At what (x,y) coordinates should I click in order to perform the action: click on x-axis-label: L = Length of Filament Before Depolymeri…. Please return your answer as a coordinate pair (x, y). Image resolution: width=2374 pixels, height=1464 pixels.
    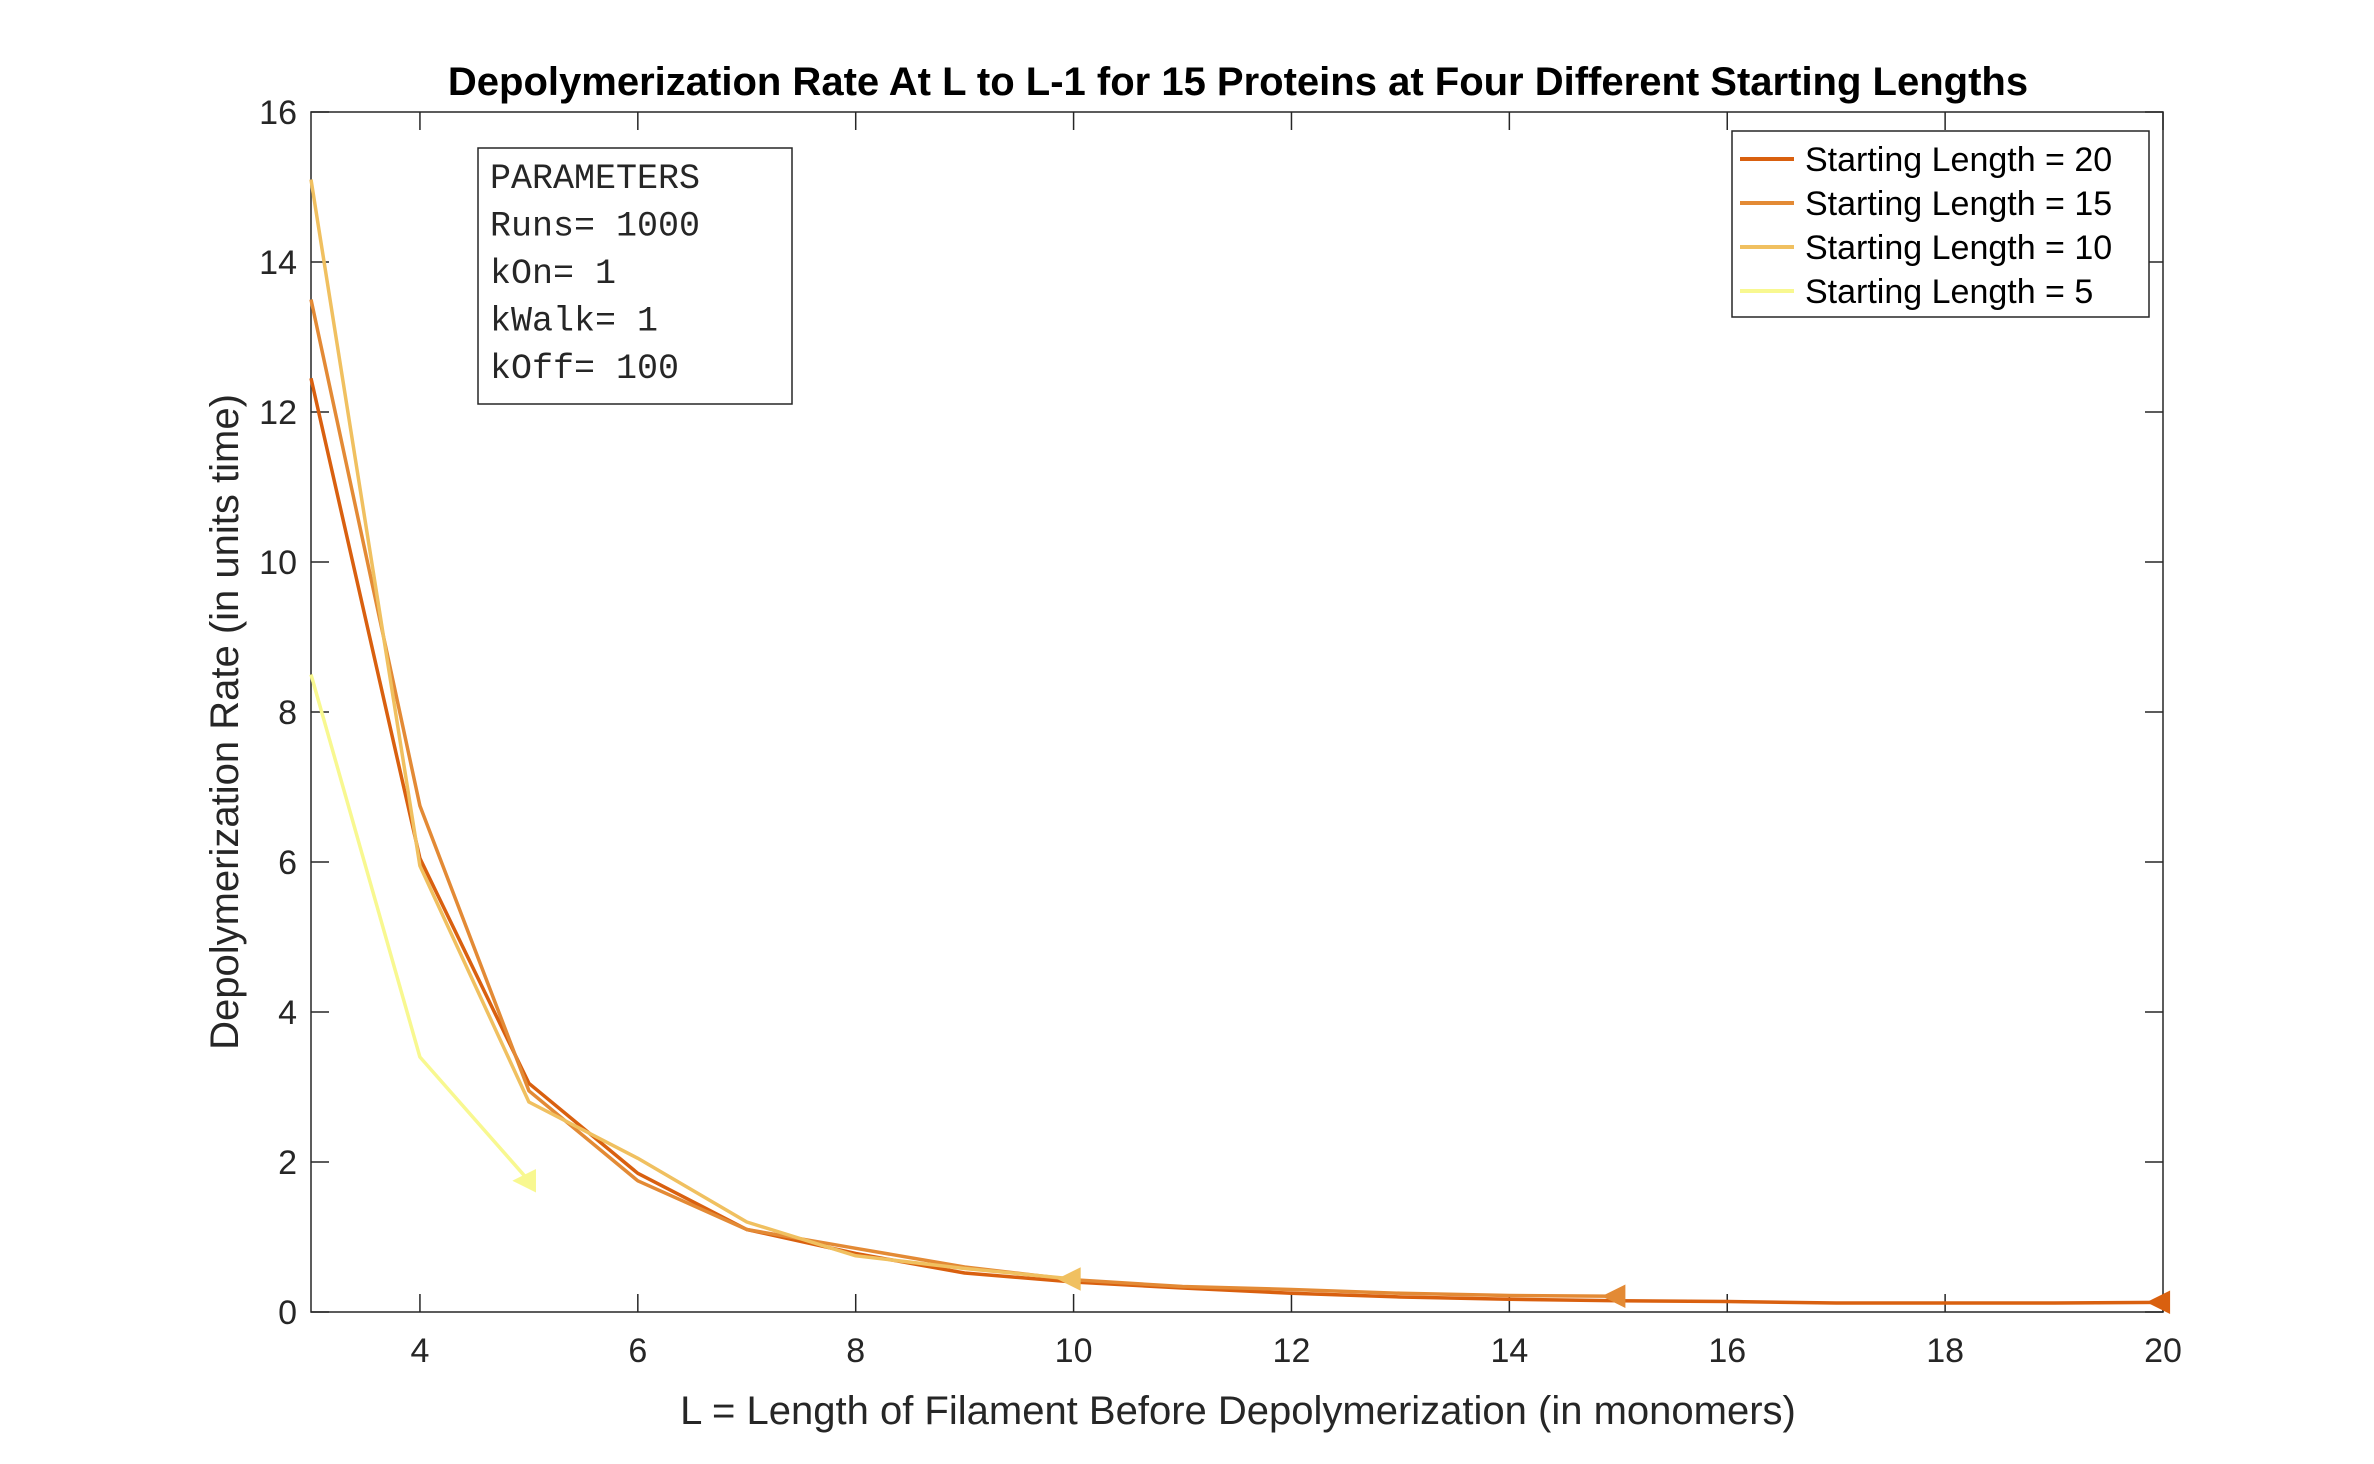
    Looking at the image, I should click on (1238, 1411).